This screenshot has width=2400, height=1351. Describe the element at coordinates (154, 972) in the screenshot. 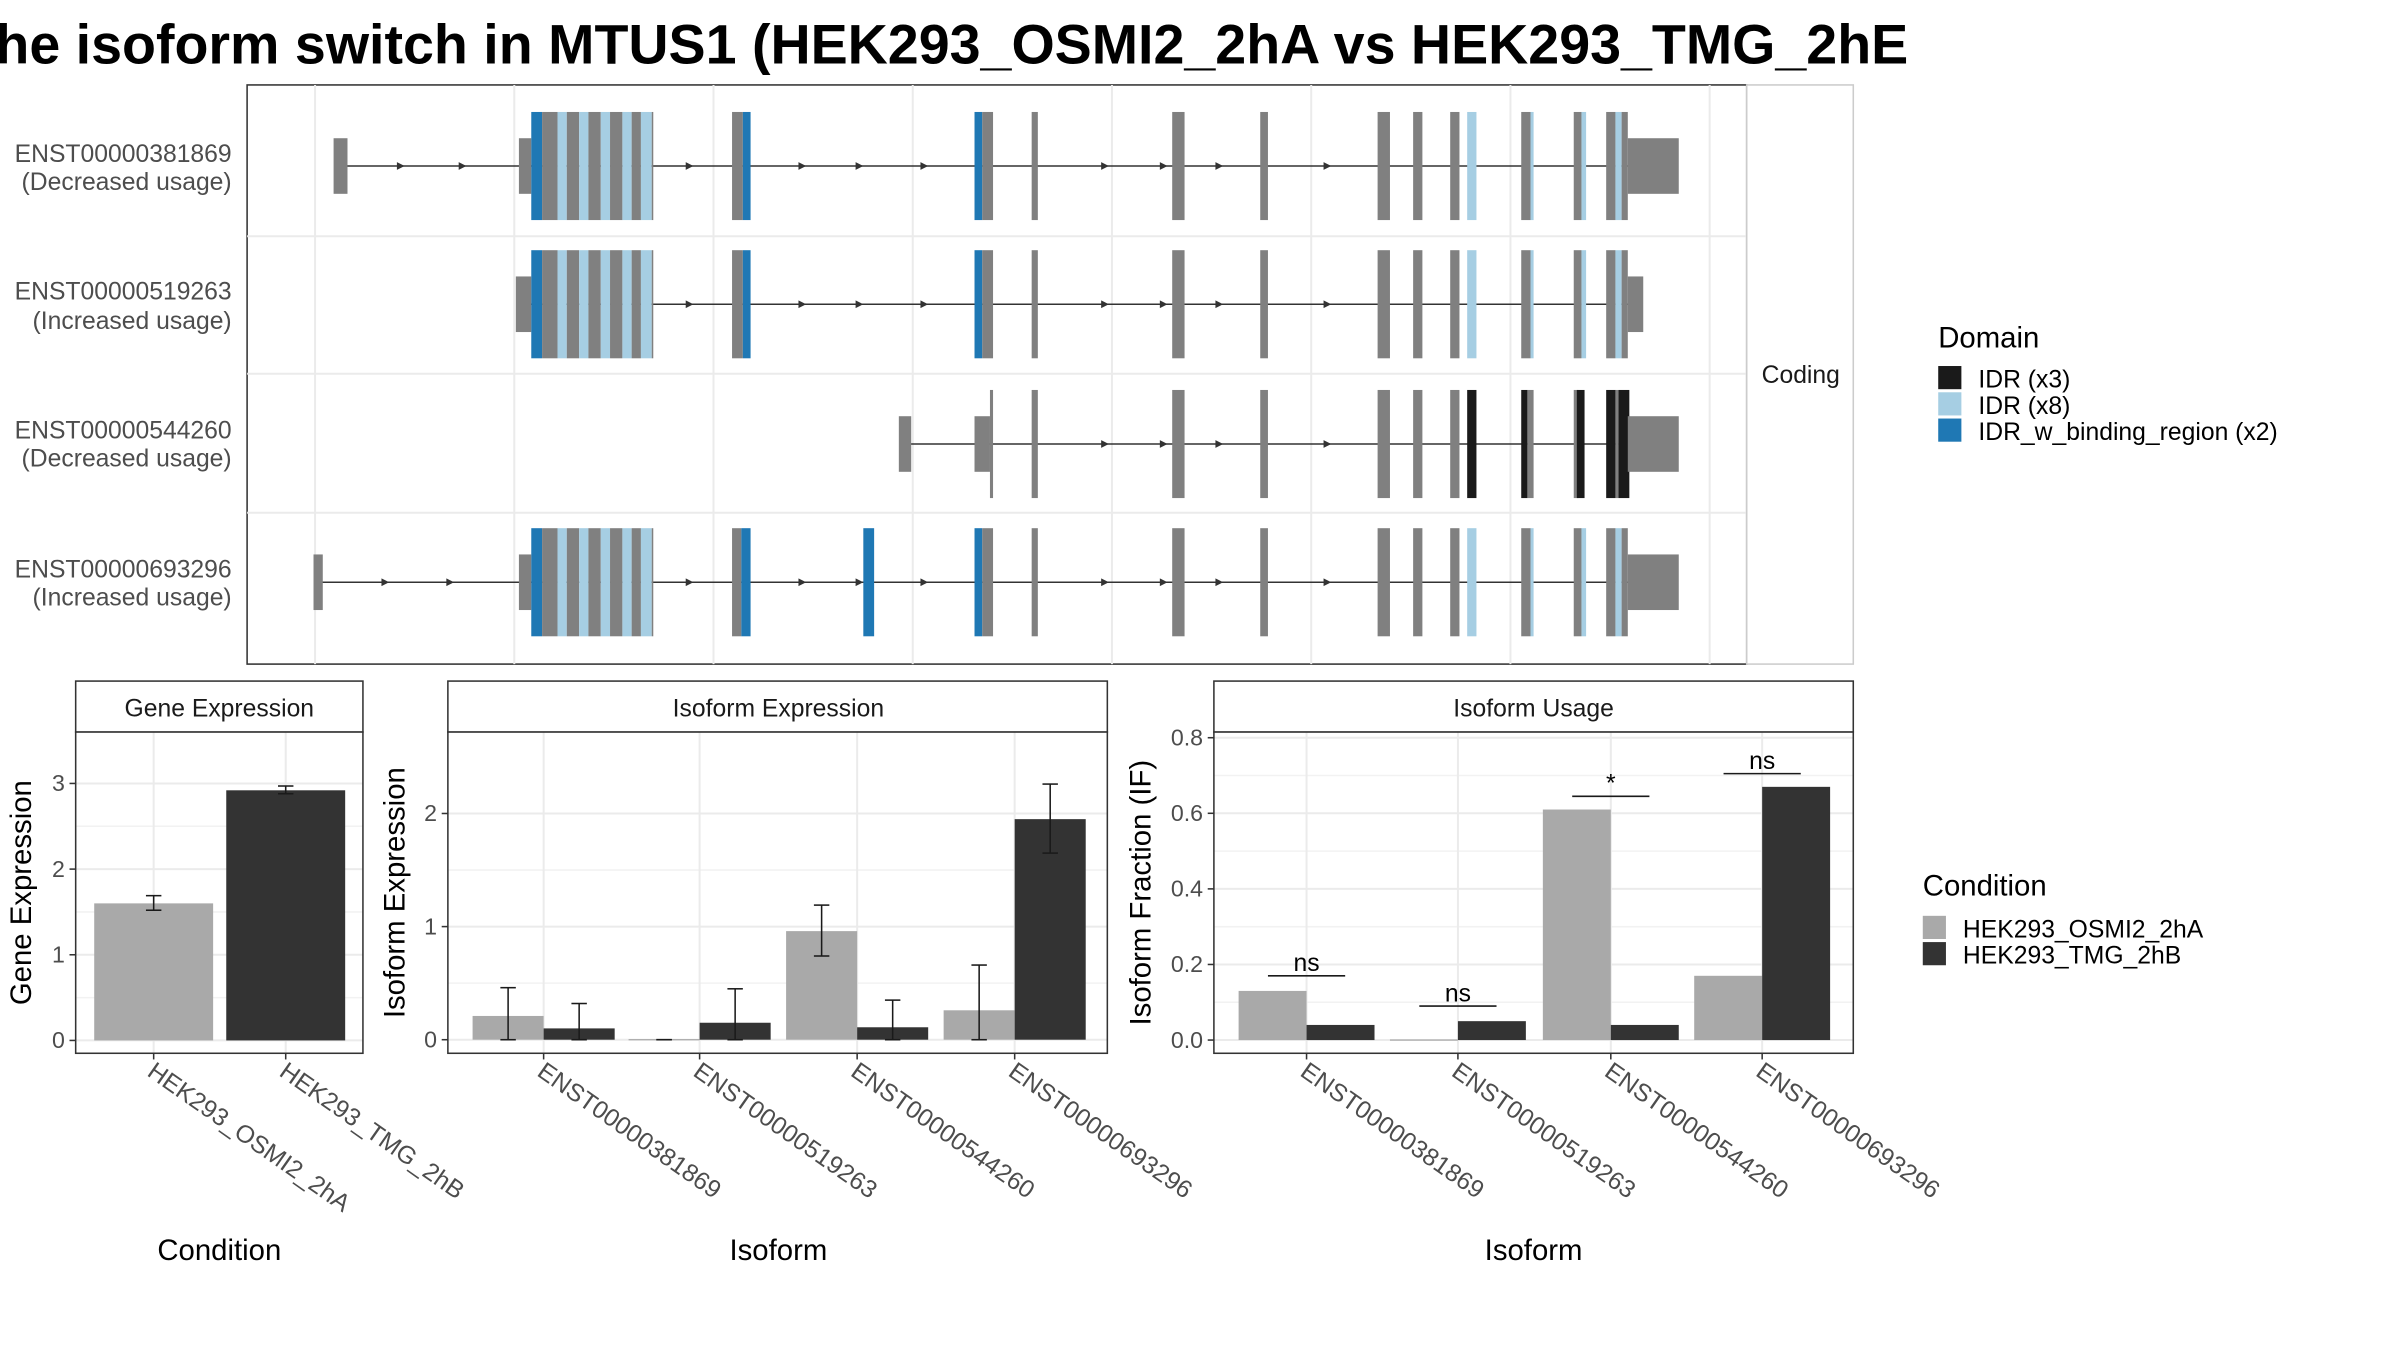

I see `bar-HEK293_OSMI2_2hA` at that location.